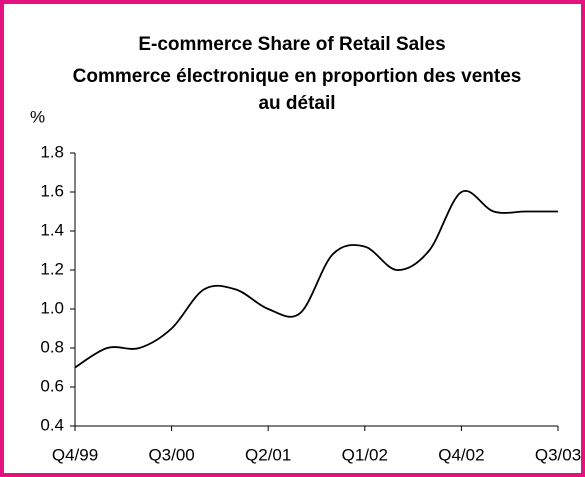 This screenshot has width=585, height=477. Describe the element at coordinates (296, 103) in the screenshot. I see `chart-title: au détail` at that location.